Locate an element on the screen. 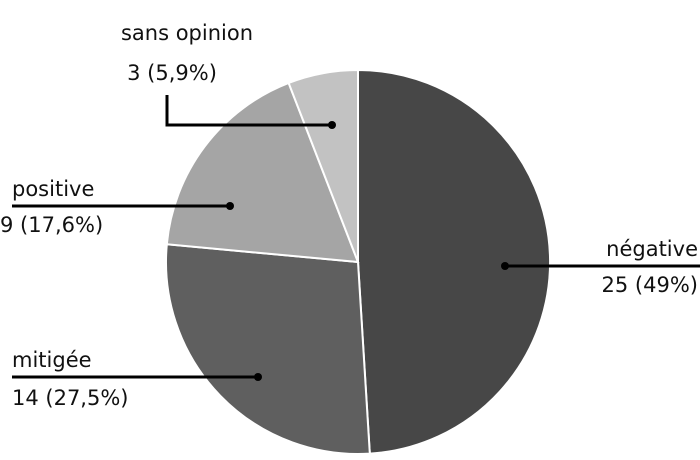 The width and height of the screenshot is (700, 460). slice-label-negative: négative is located at coordinates (652, 249).